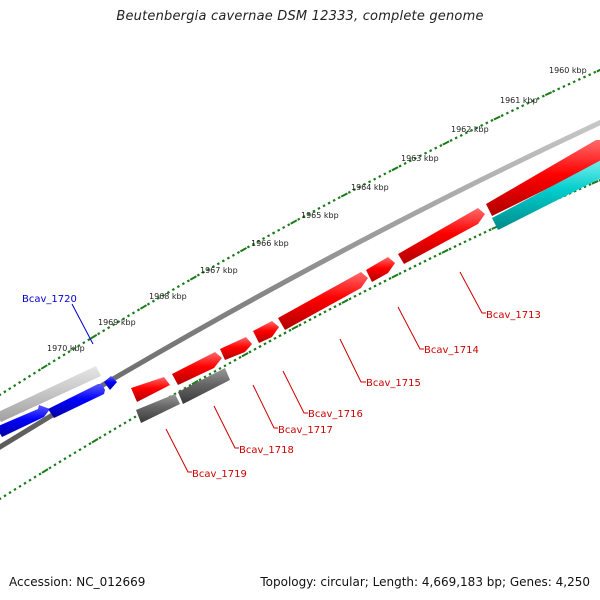 The image size is (600, 600). What do you see at coordinates (266, 450) in the screenshot?
I see `gene-label-bcav-1718: Bcav_1718` at bounding box center [266, 450].